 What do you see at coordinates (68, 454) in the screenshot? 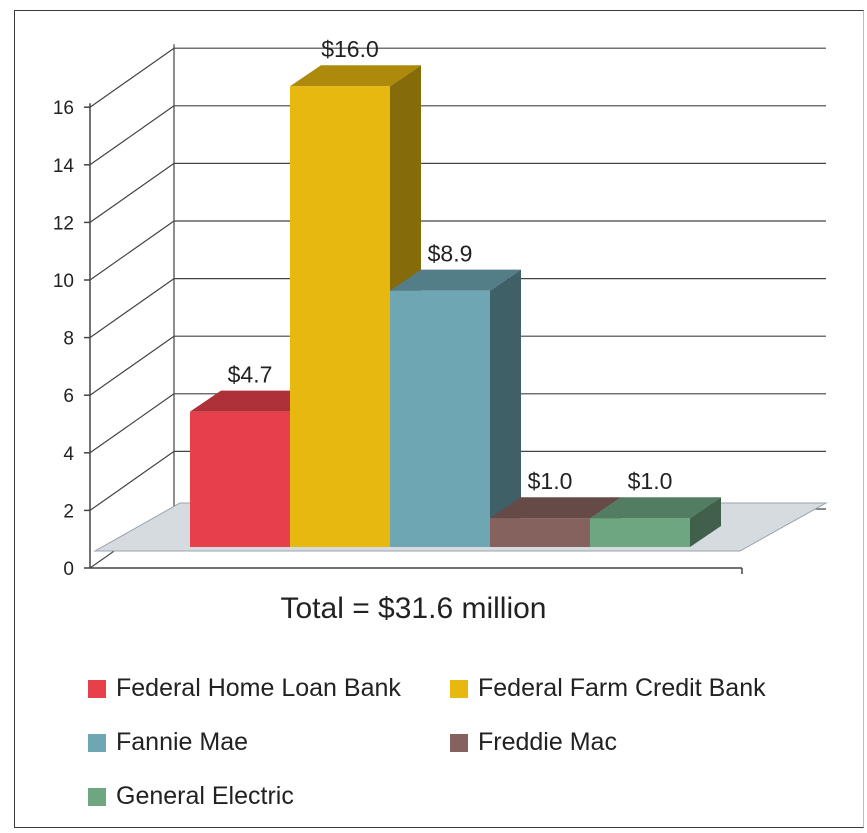
I see `y-tick-label: 4` at bounding box center [68, 454].